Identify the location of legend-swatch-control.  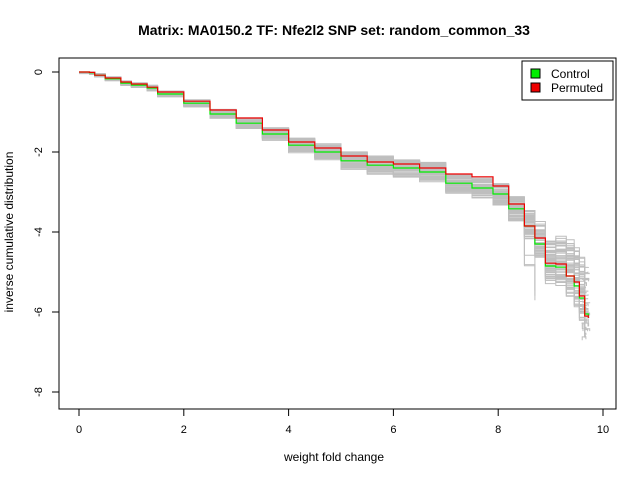
(535, 73).